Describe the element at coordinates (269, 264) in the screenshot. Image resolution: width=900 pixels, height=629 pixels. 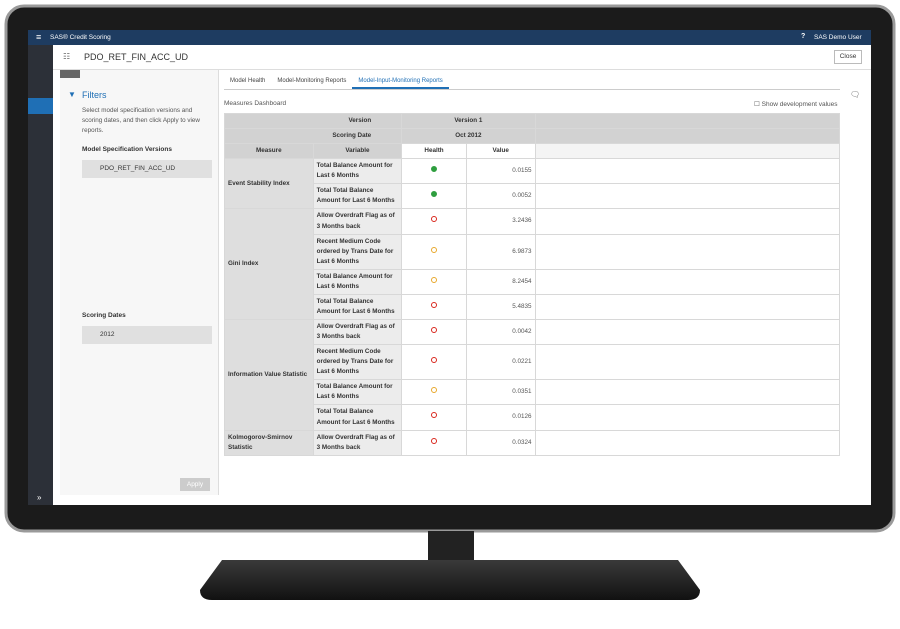
I see `measure: Gini Index` at that location.